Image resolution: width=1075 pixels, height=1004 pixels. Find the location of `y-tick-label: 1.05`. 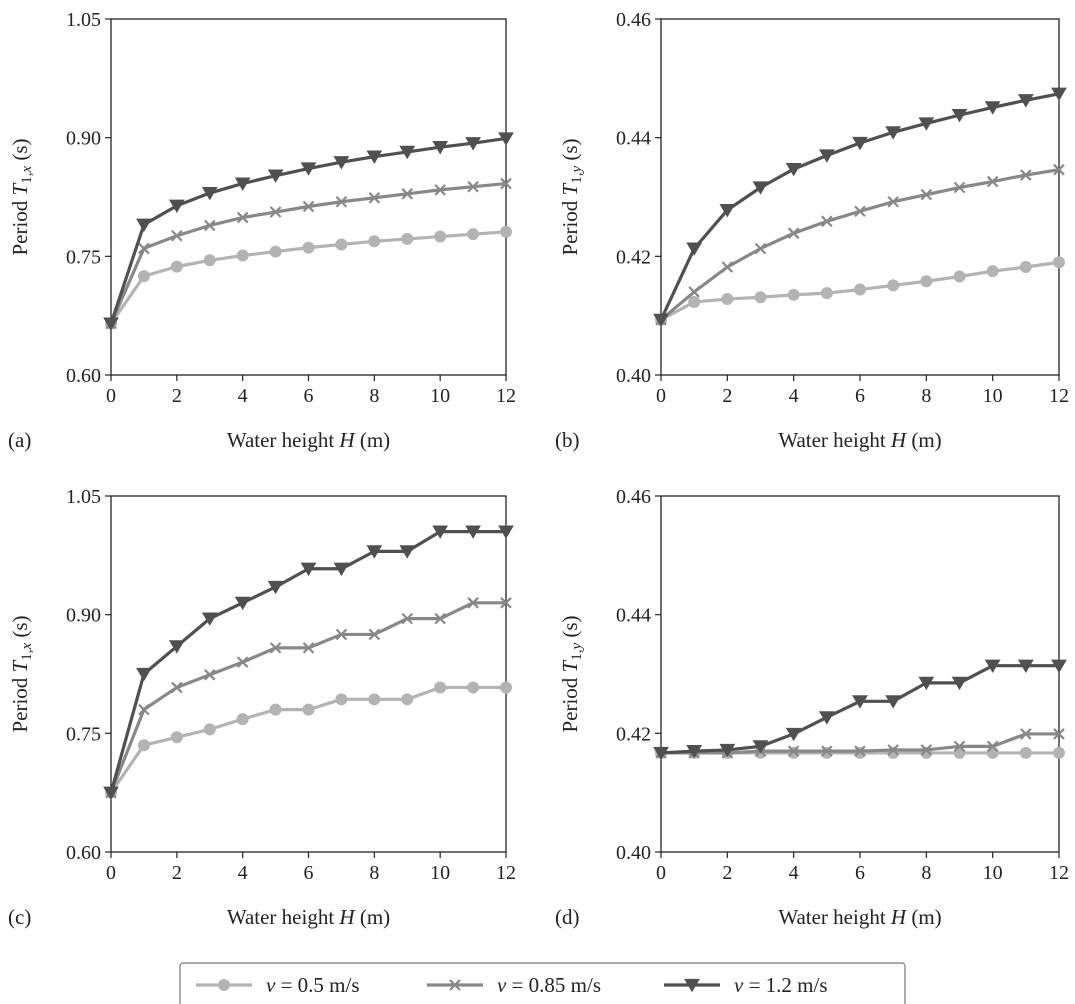

y-tick-label: 1.05 is located at coordinates (83, 20).